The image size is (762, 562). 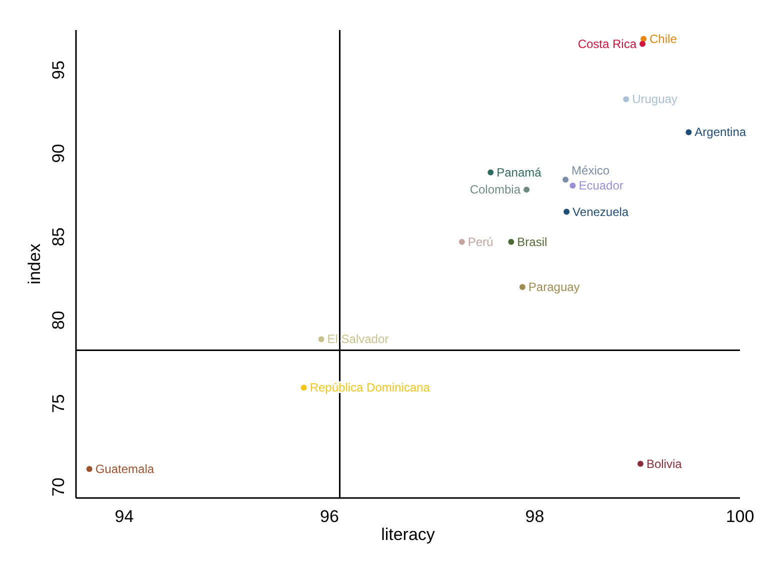 I want to click on y-tick-label: 85, so click(x=58, y=236).